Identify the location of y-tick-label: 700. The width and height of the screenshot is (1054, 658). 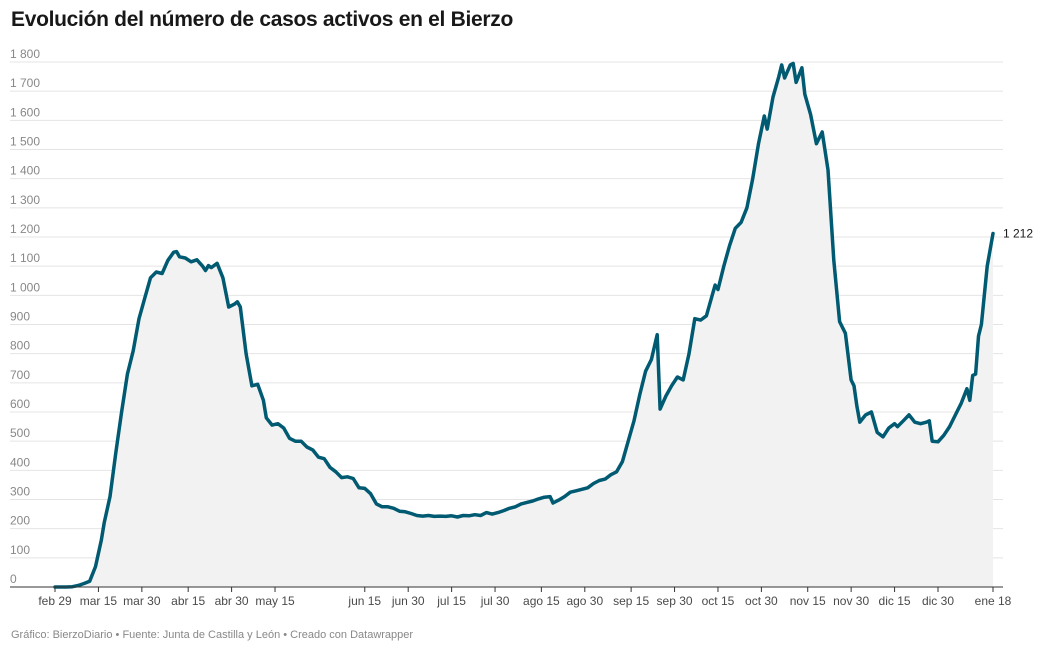
(20, 375).